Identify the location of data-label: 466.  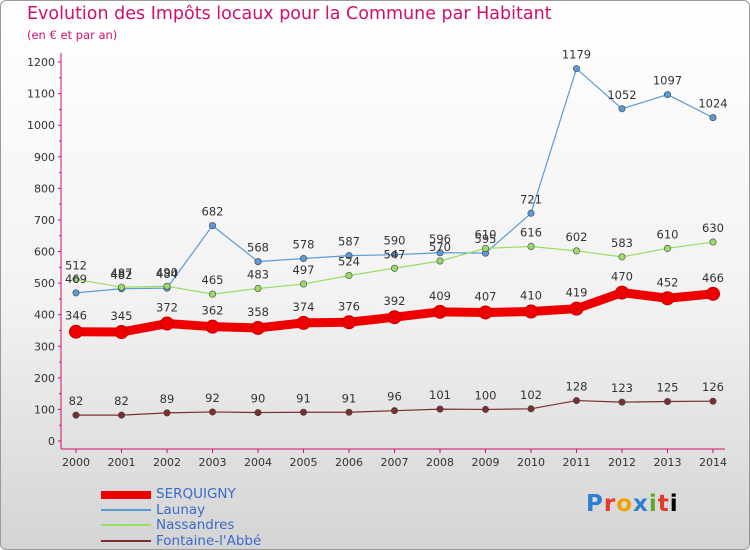
(713, 278).